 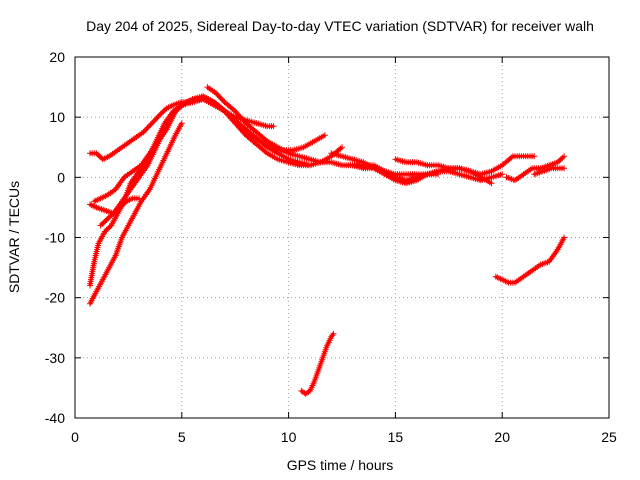 What do you see at coordinates (57, 57) in the screenshot?
I see `y-tick-label: 20` at bounding box center [57, 57].